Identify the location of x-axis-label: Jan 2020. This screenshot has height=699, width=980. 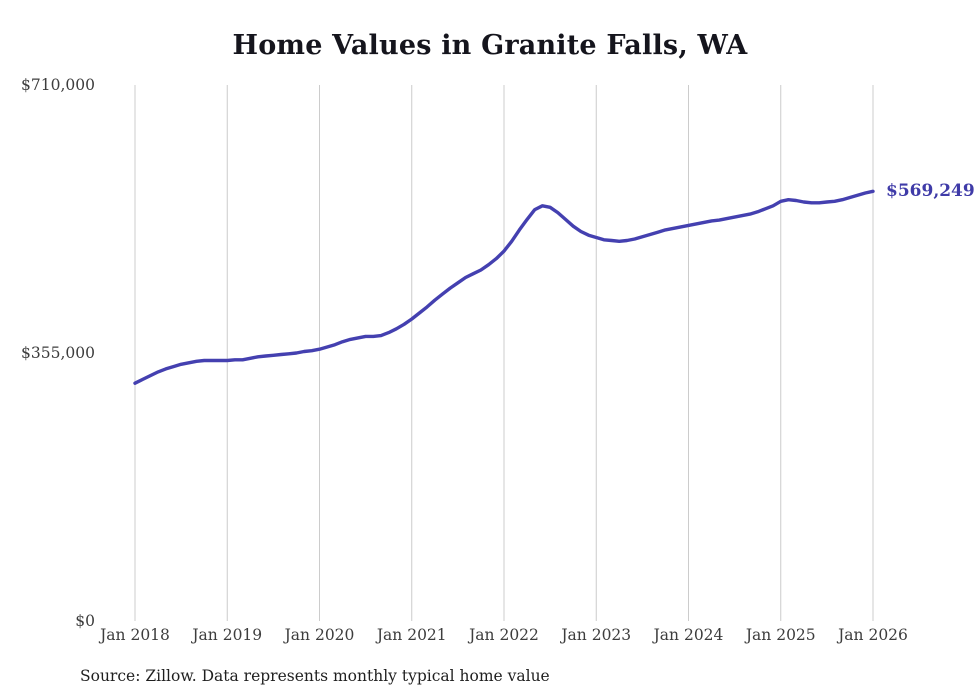
(319, 635).